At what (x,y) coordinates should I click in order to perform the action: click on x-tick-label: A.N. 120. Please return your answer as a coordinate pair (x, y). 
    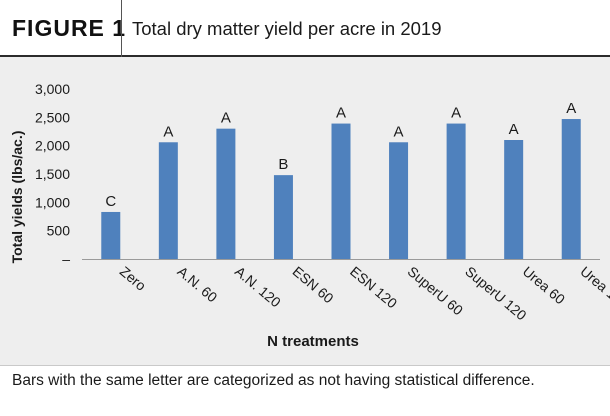
    Looking at the image, I should click on (258, 286).